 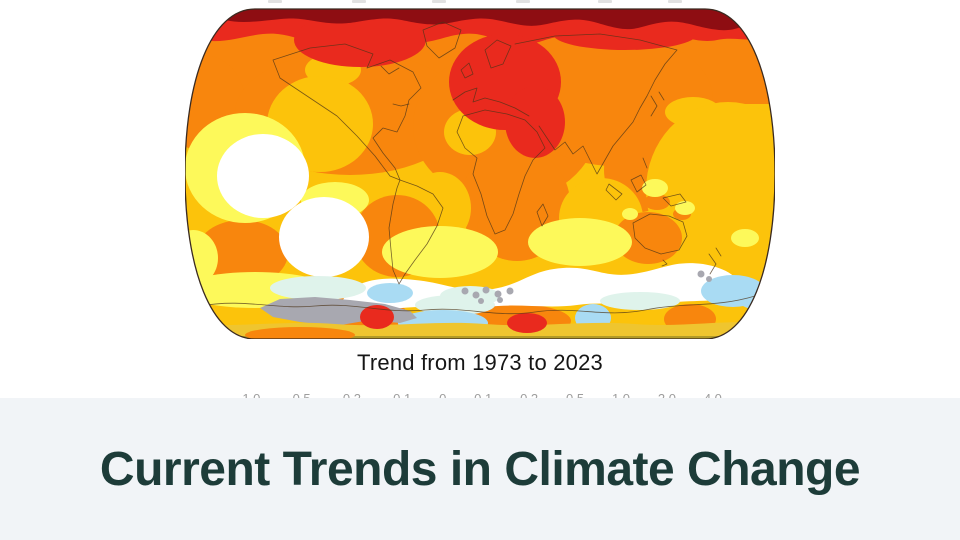 What do you see at coordinates (481, 20) in the screenshot?
I see `dark-red-arctic-cap` at bounding box center [481, 20].